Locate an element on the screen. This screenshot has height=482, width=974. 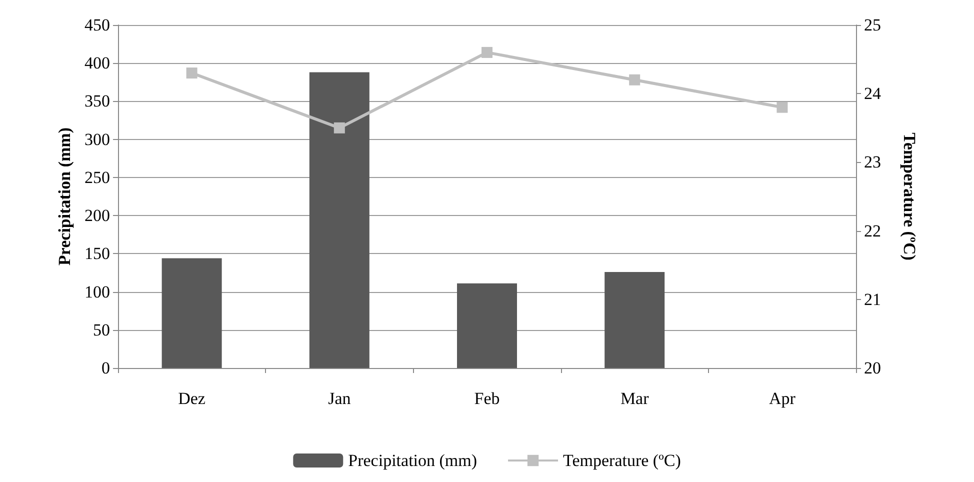
y2-tick-label: 20 is located at coordinates (872, 368).